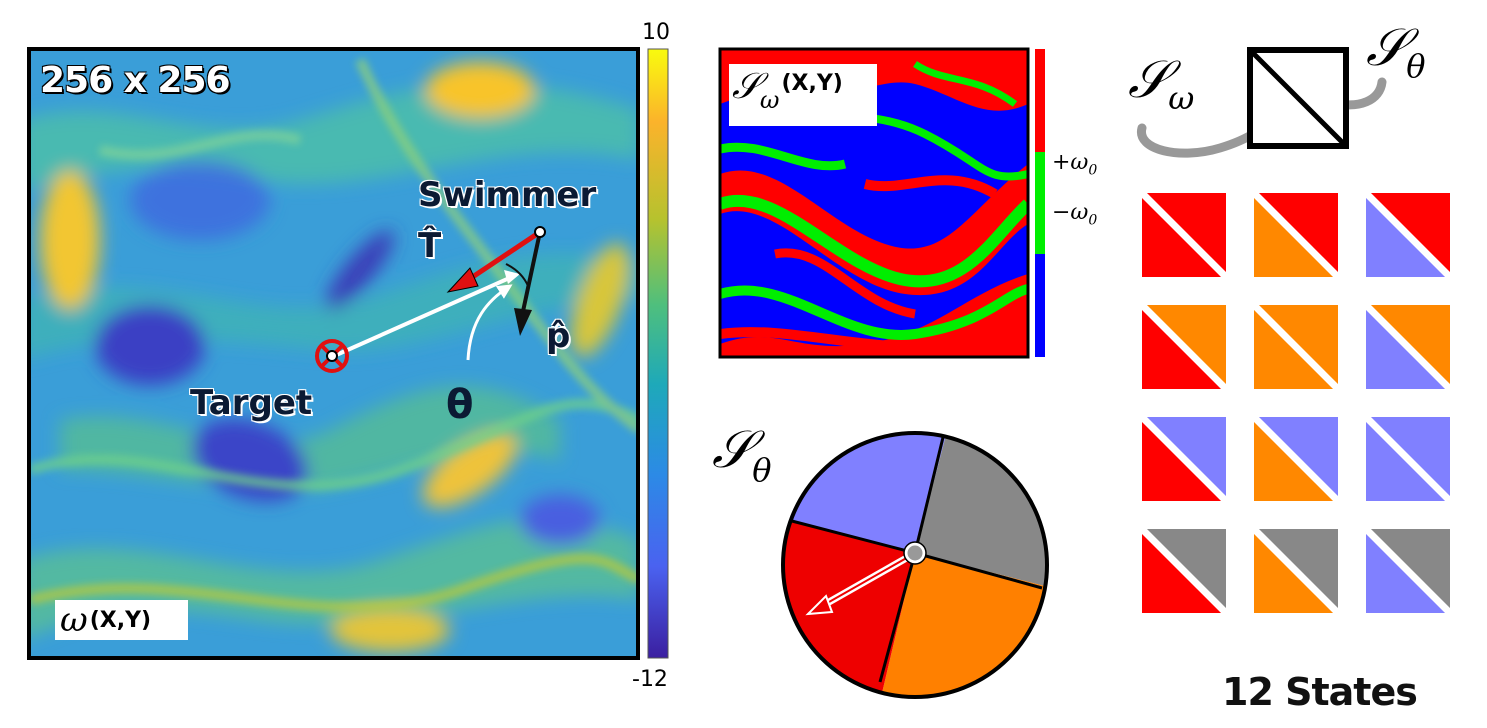 This screenshot has width=1487, height=728. What do you see at coordinates (512, 277) in the screenshot?
I see `target-direction-arrowhead` at bounding box center [512, 277].